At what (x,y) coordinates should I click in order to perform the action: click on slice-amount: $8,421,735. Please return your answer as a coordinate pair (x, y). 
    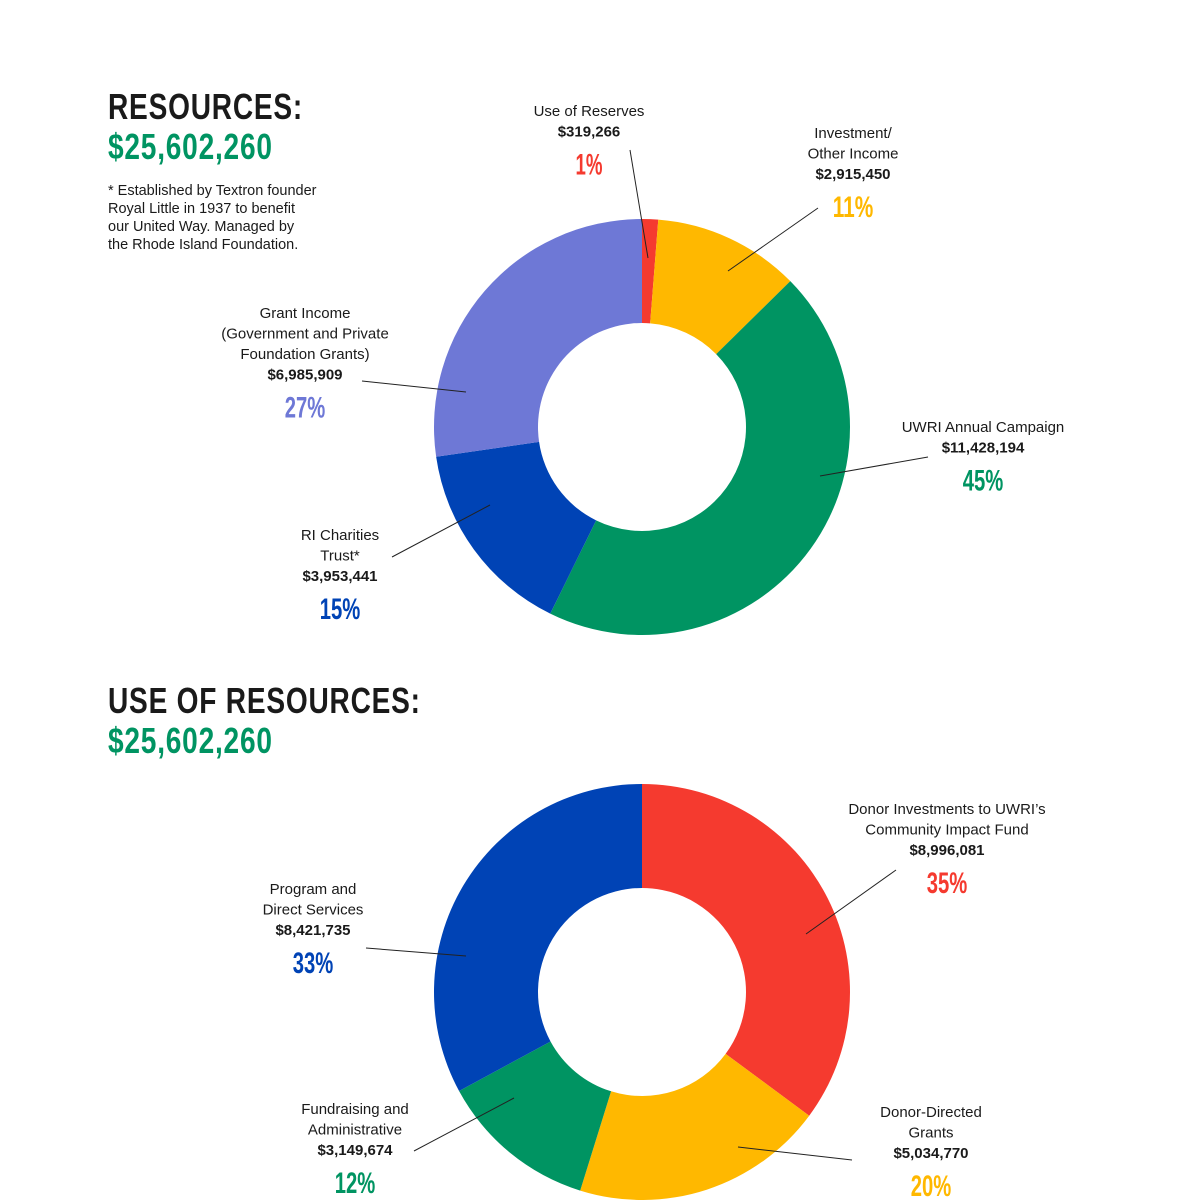
    Looking at the image, I should click on (312, 930).